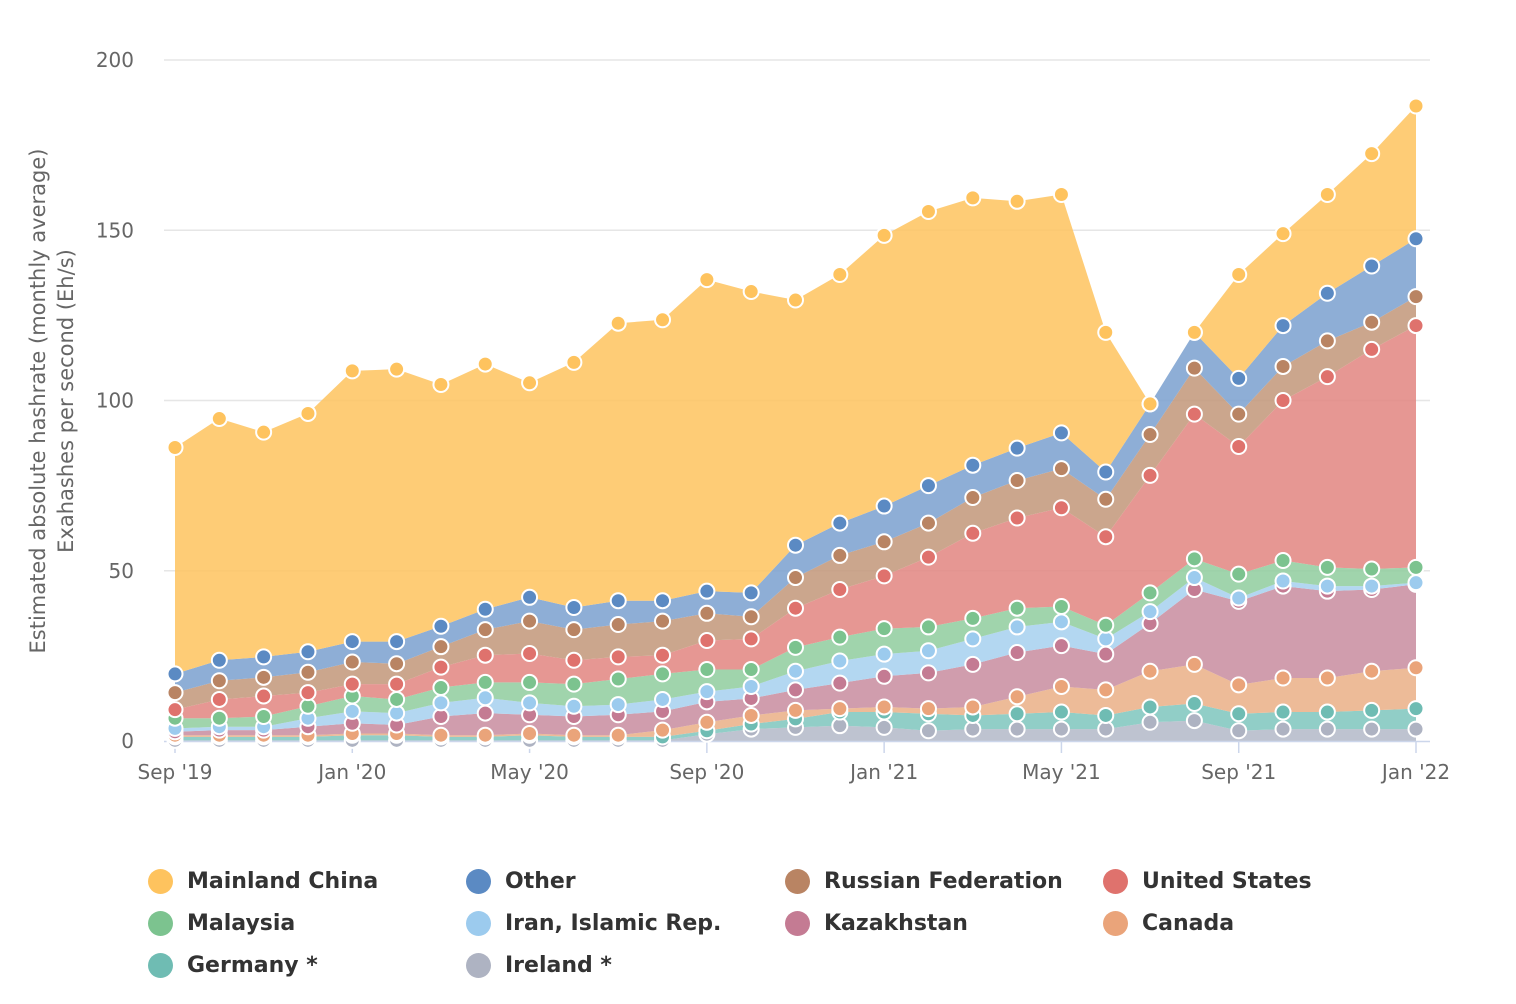 The height and width of the screenshot is (1004, 1516). Describe the element at coordinates (593, 923) in the screenshot. I see `legend-item-iran-islamic-rep: Iran, Islamic Rep.` at that location.